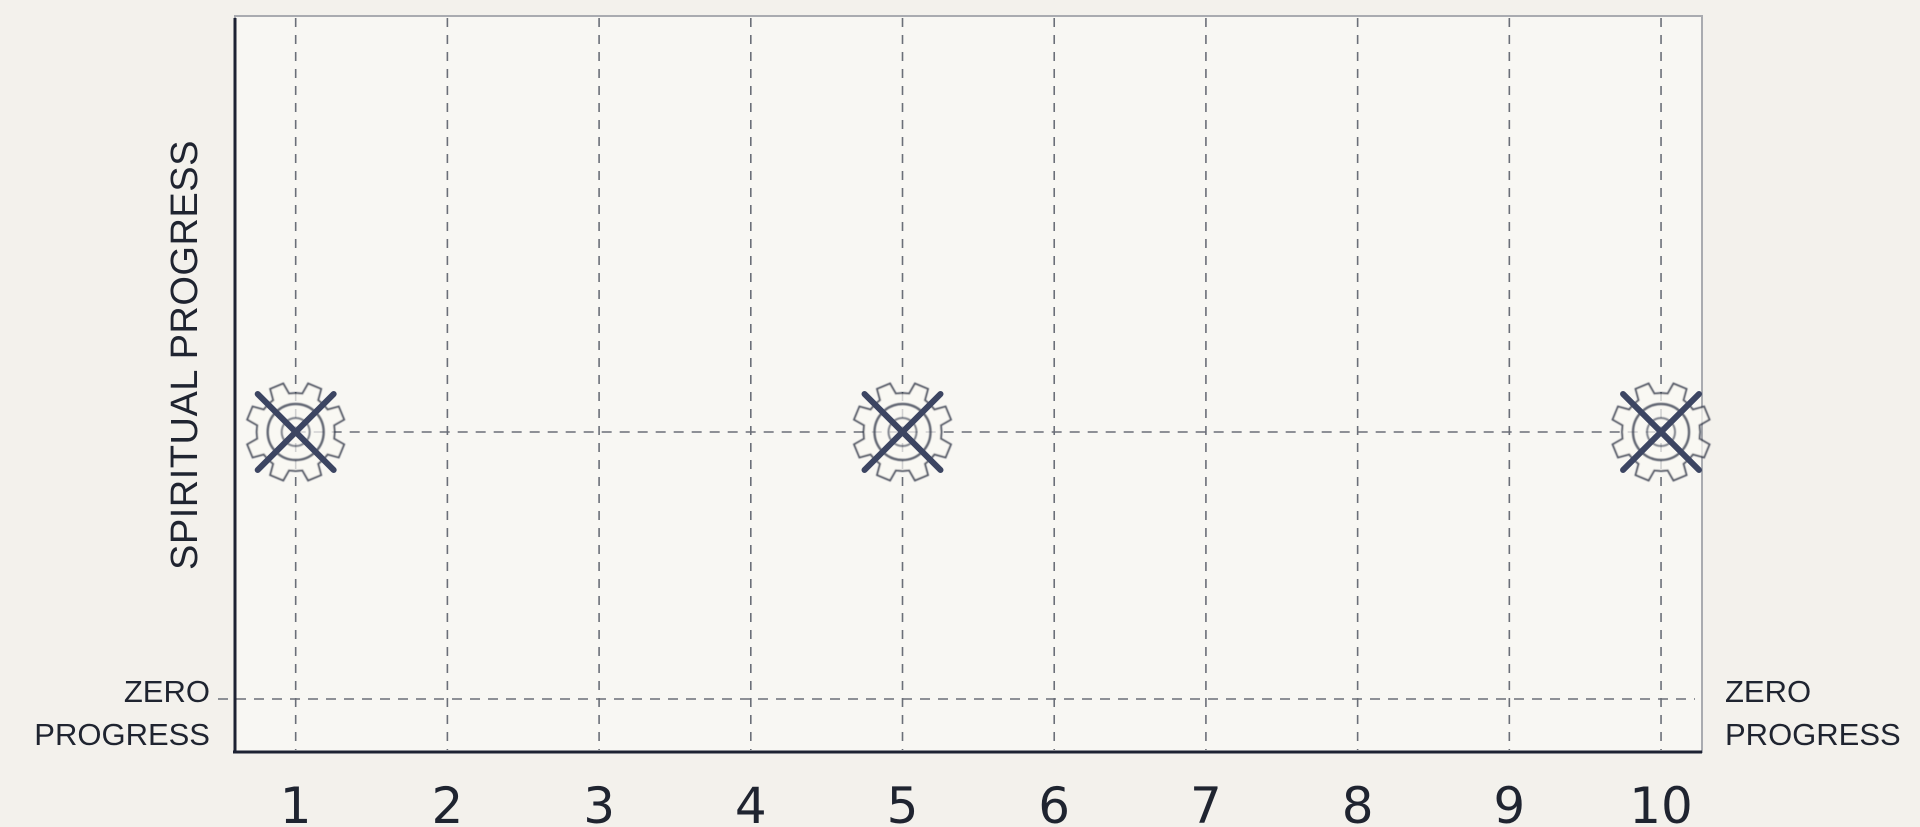 This screenshot has height=827, width=1920. Describe the element at coordinates (122, 734) in the screenshot. I see `zero-progress-label-left: PROGRESS` at that location.